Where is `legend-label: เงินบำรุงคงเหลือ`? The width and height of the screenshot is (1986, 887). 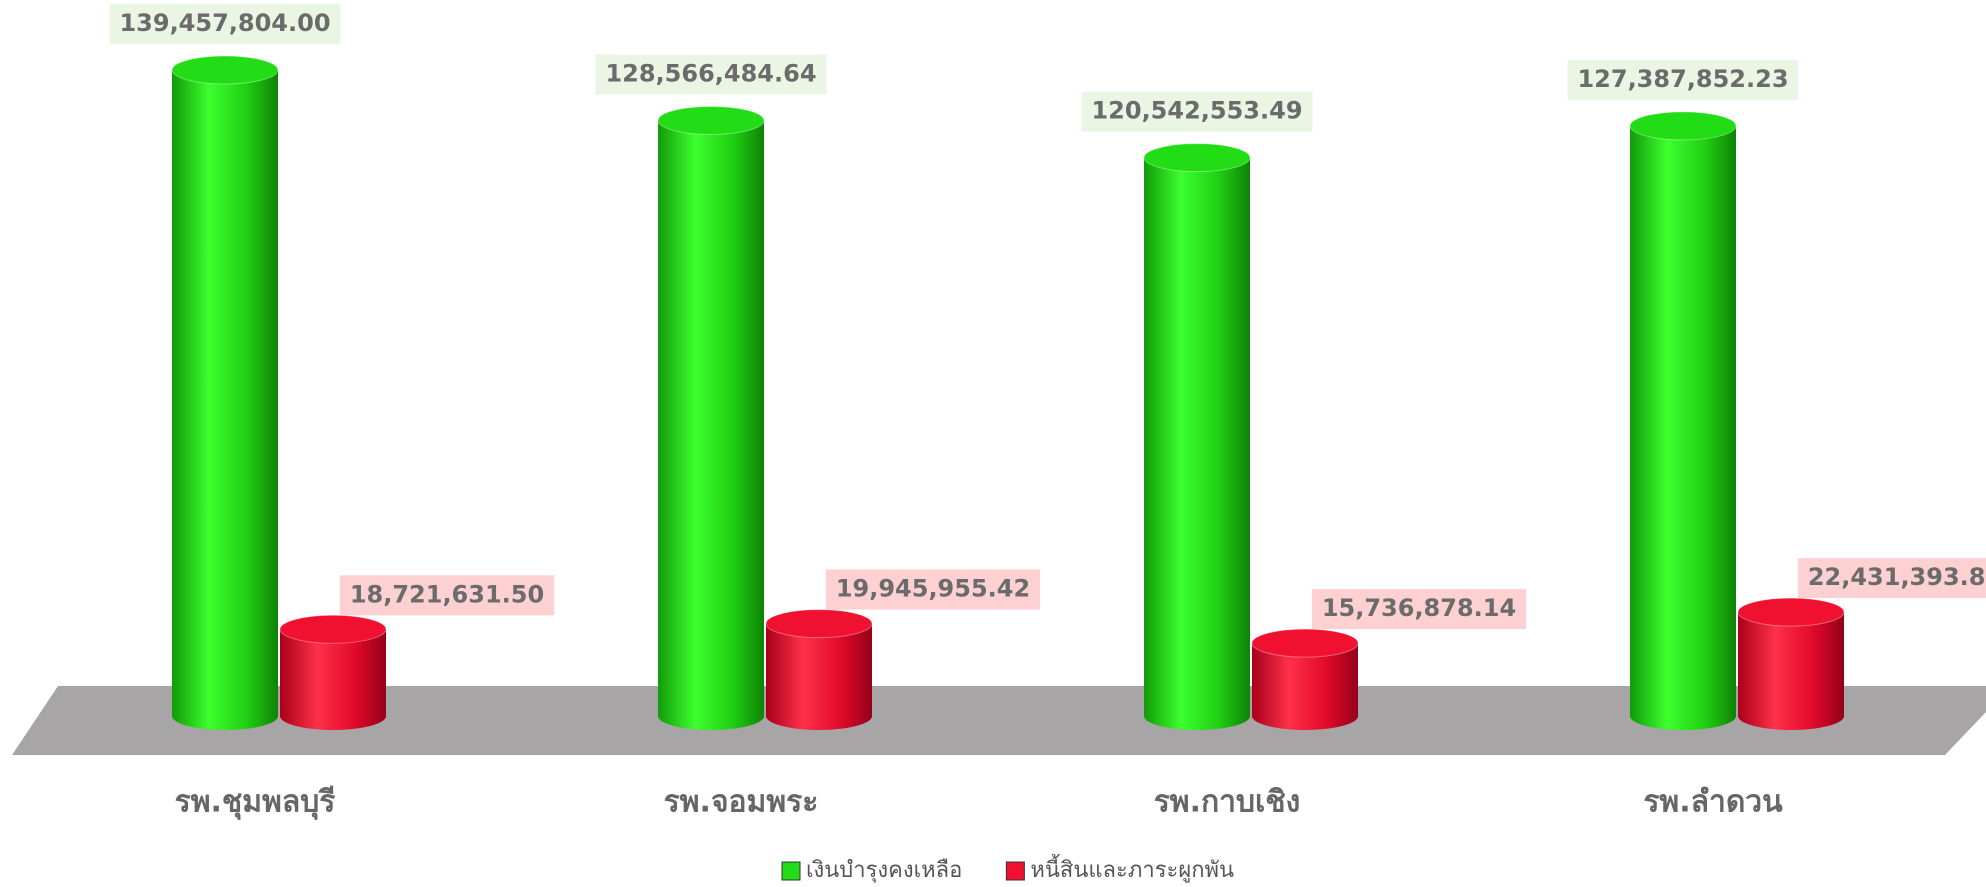
legend-label: เงินบำรุงคงเหลือ is located at coordinates (884, 870).